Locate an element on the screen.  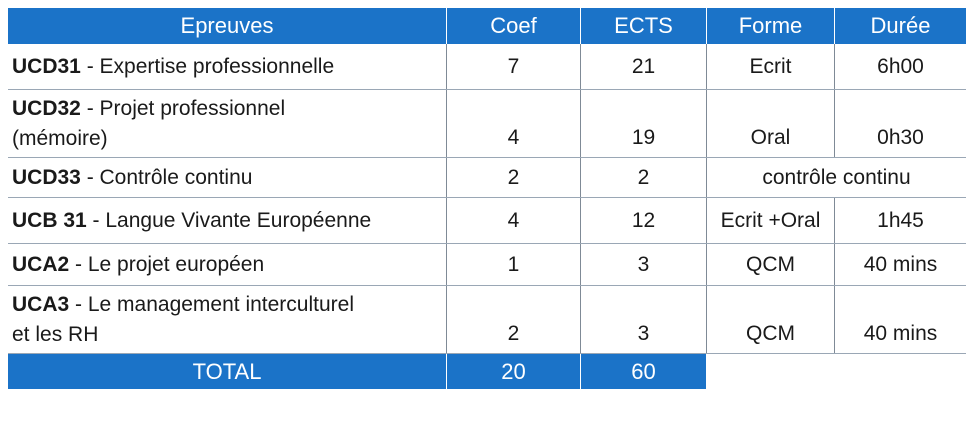
ue-code: UCB 31 is located at coordinates (49, 220).